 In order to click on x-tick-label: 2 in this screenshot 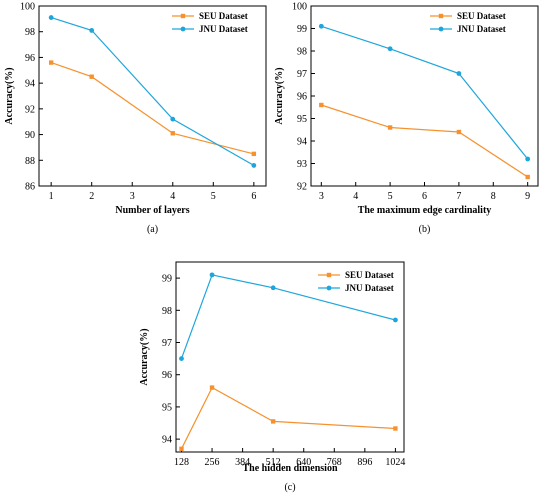, I will do `click(91, 196)`.